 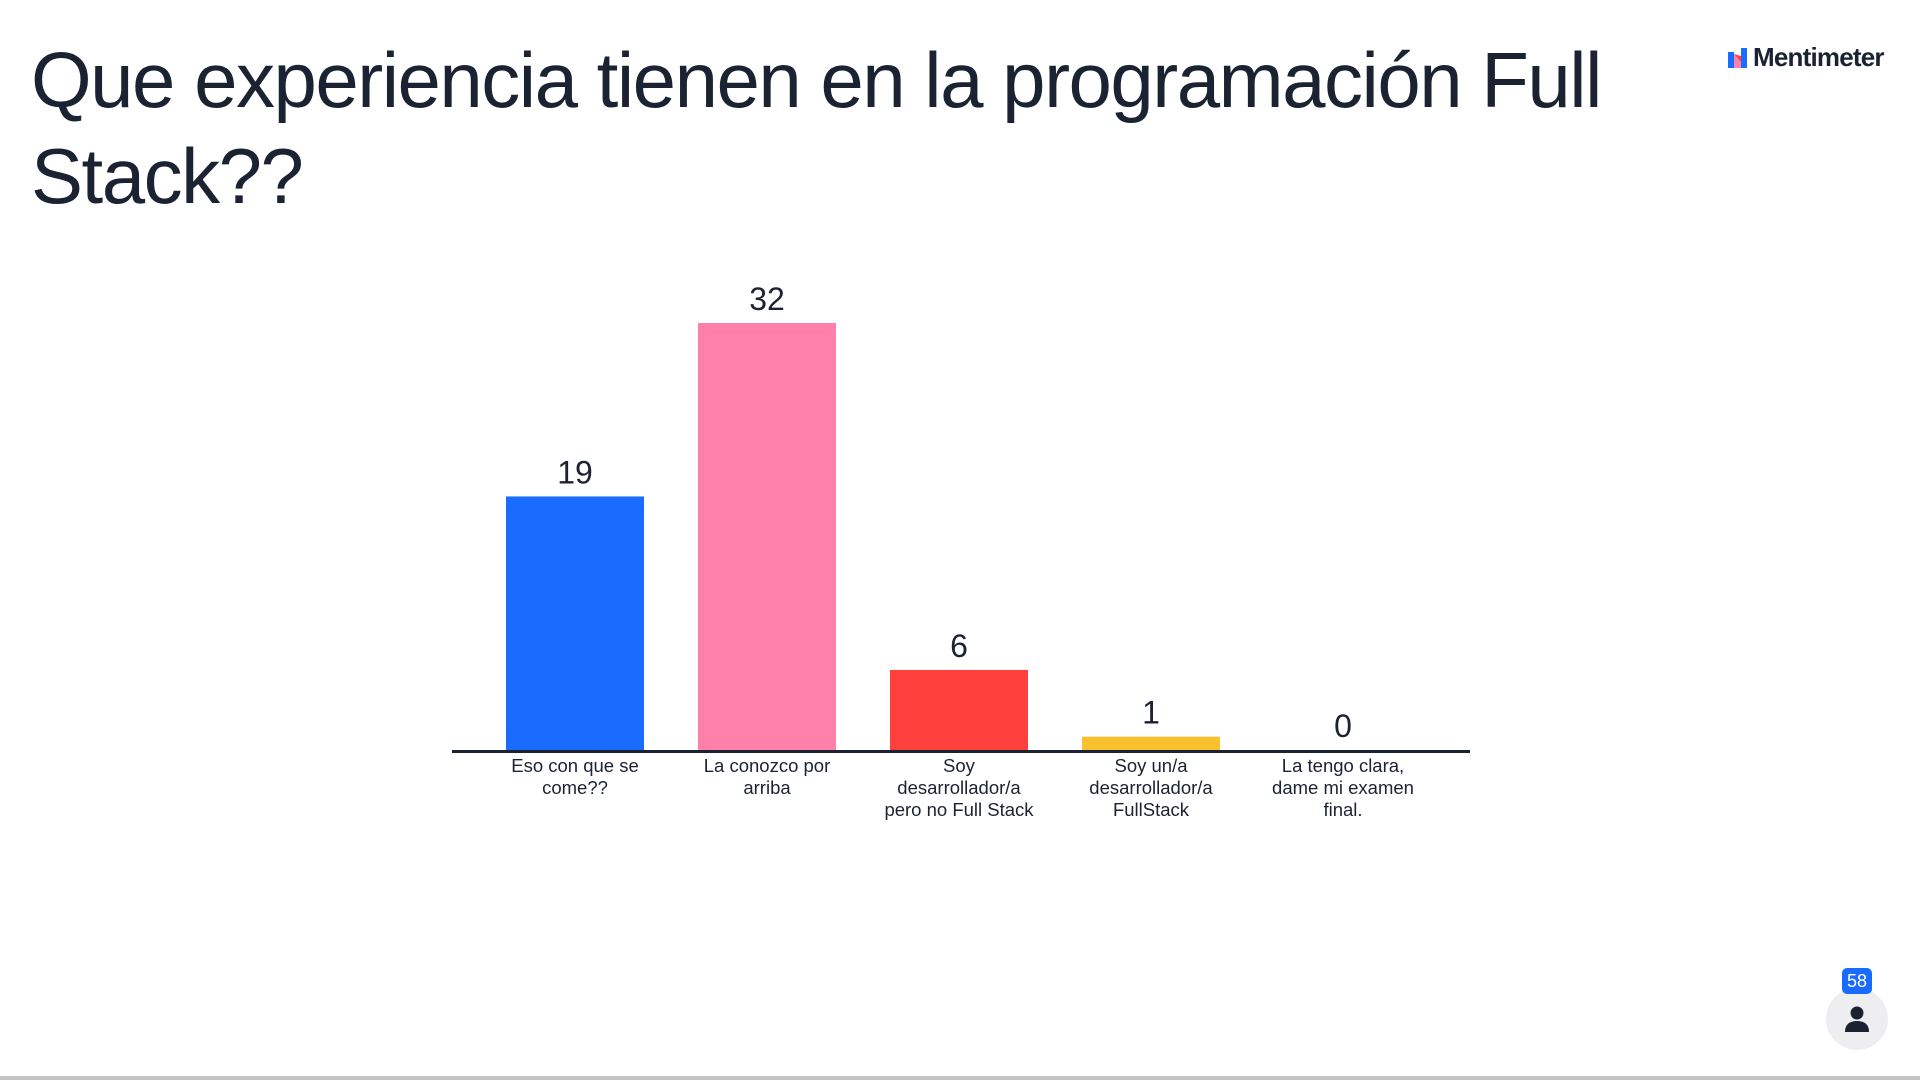 What do you see at coordinates (1737, 57) in the screenshot?
I see `mentimeter-logo-icon` at bounding box center [1737, 57].